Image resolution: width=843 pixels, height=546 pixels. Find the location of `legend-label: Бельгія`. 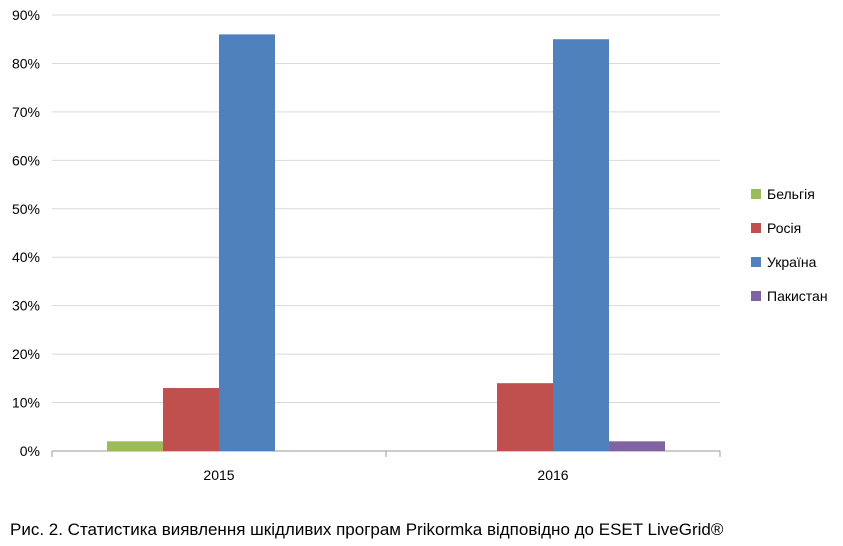

legend-label: Бельгія is located at coordinates (791, 194).